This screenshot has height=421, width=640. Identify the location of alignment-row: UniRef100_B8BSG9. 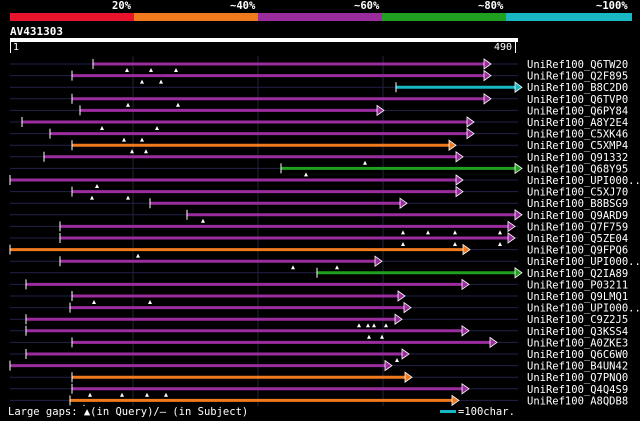
(319, 203).